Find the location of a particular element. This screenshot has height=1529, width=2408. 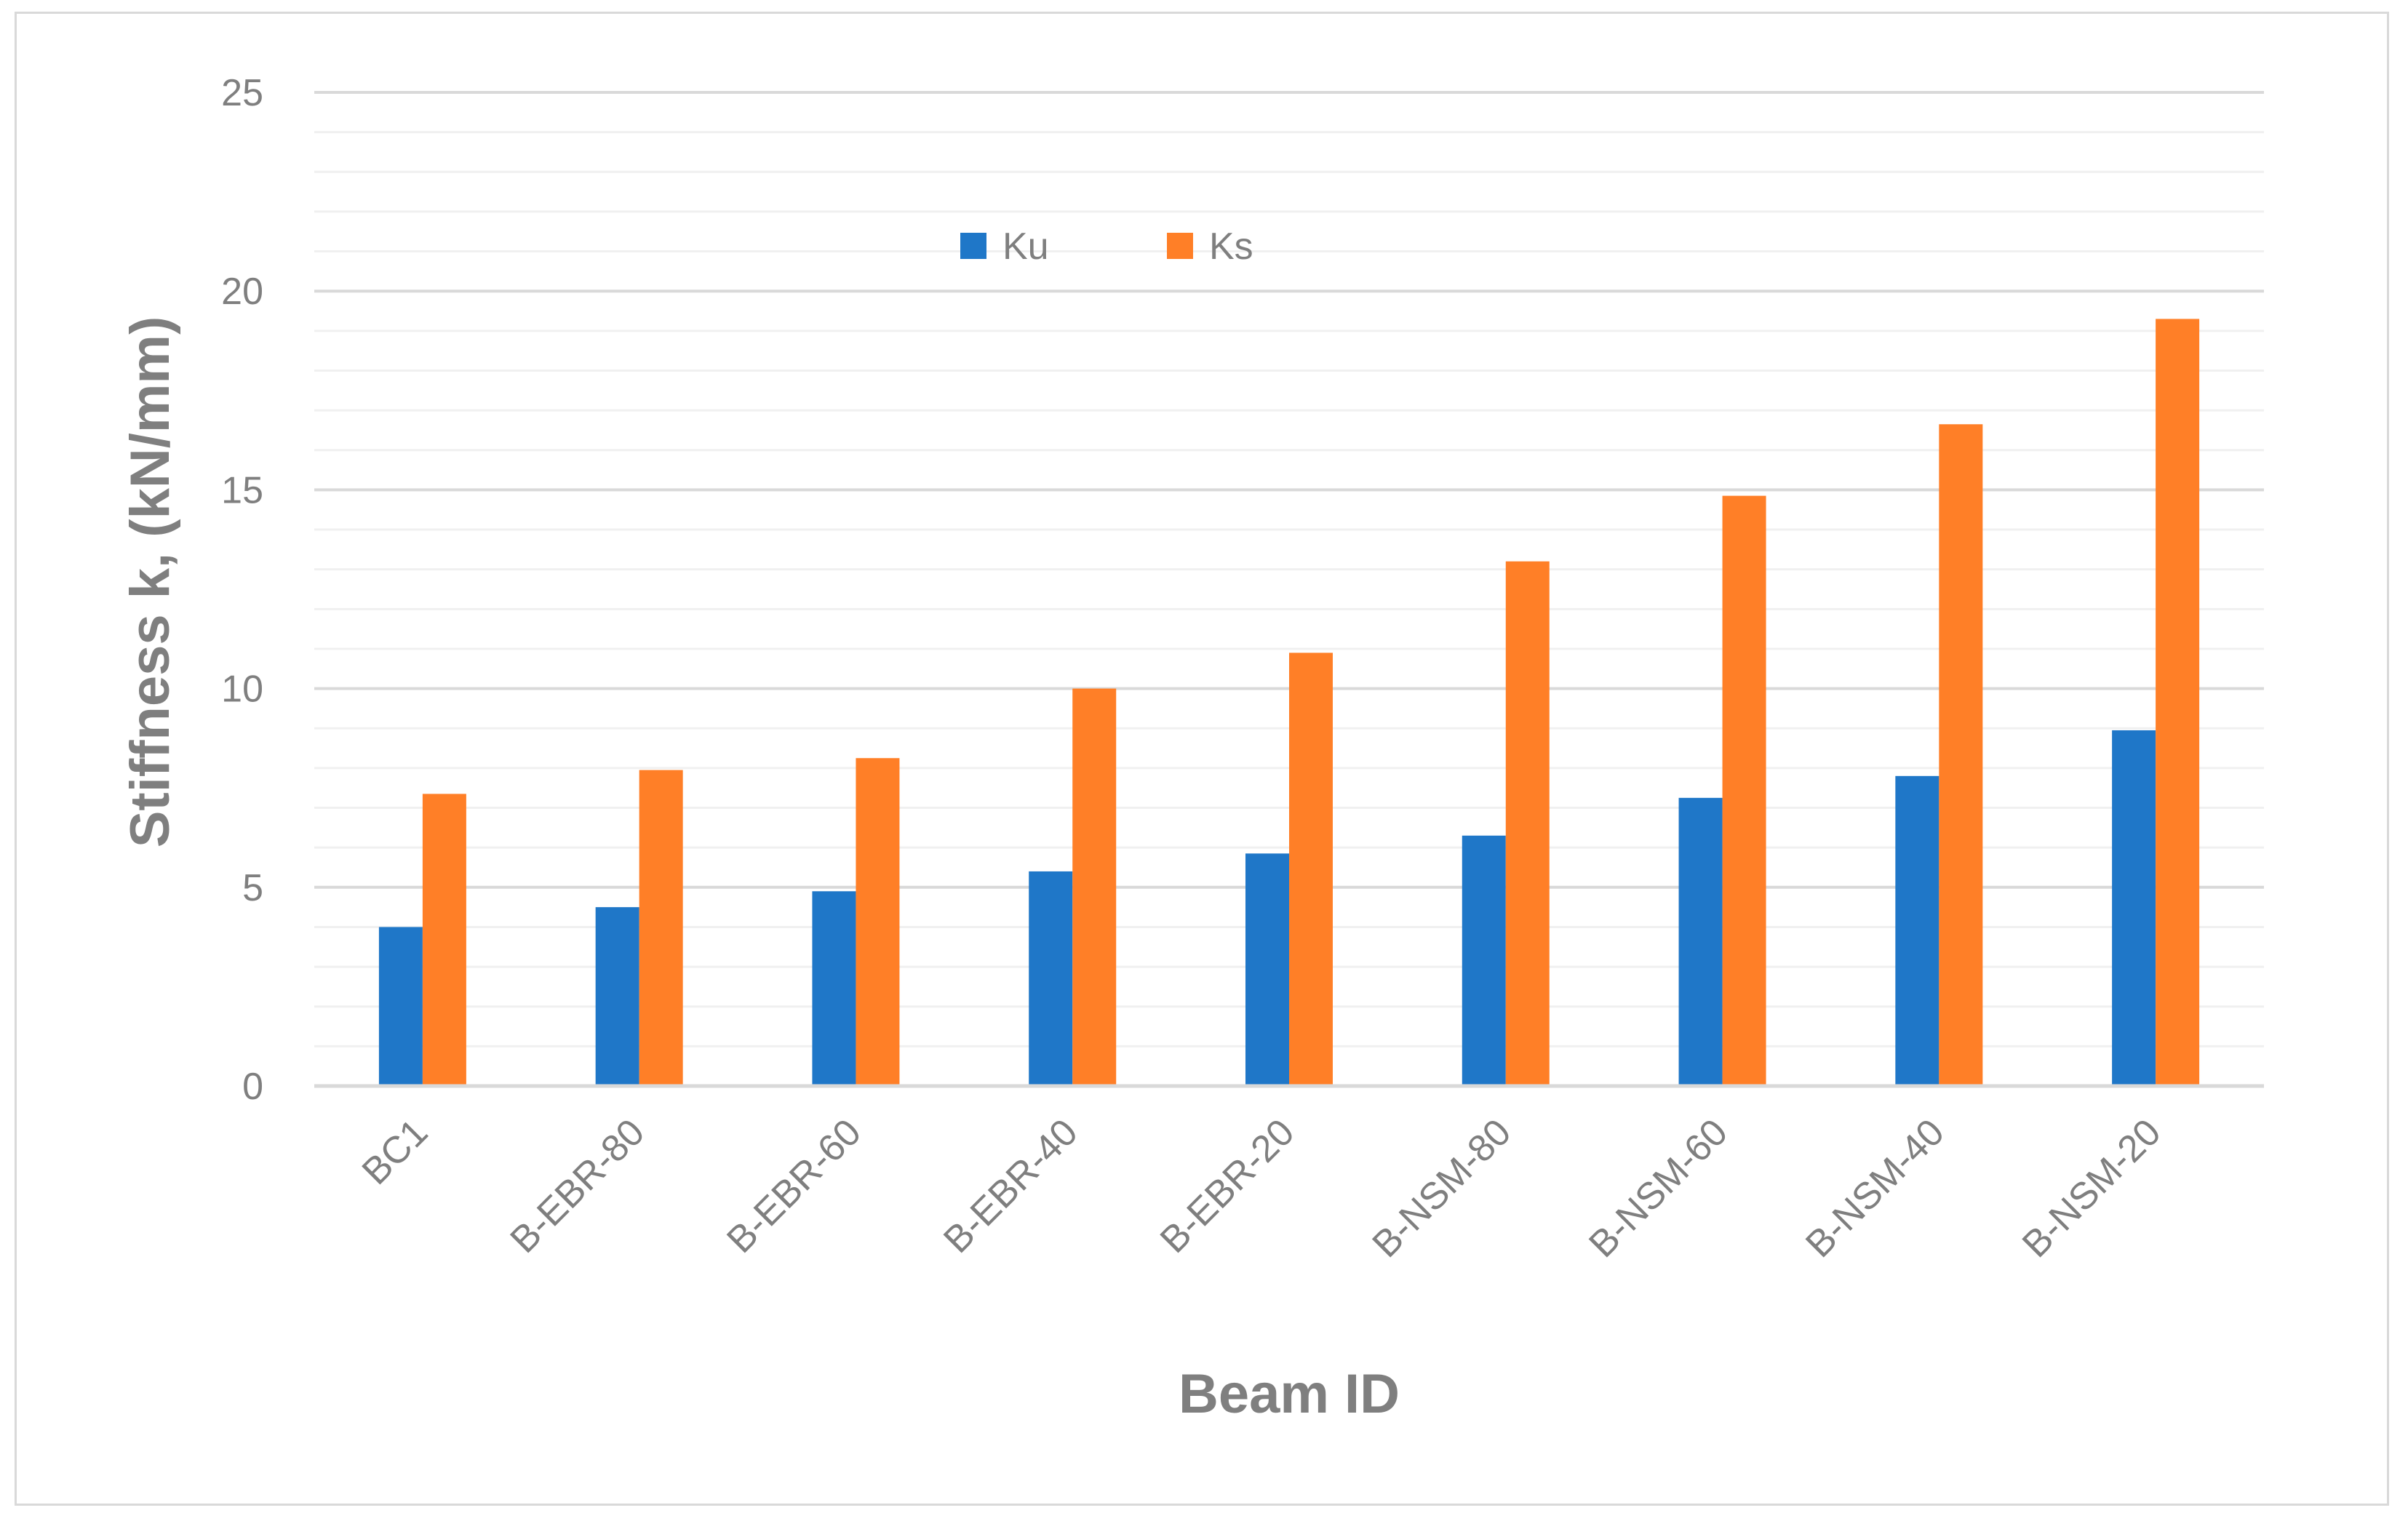

y-tick-label: 20 is located at coordinates (242, 292).